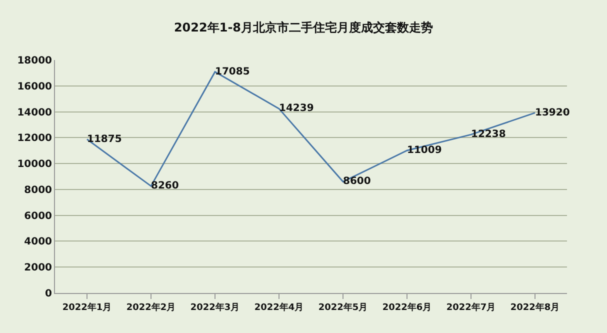 This screenshot has width=607, height=333. What do you see at coordinates (232, 72) in the screenshot?
I see `data-label: 17085` at bounding box center [232, 72].